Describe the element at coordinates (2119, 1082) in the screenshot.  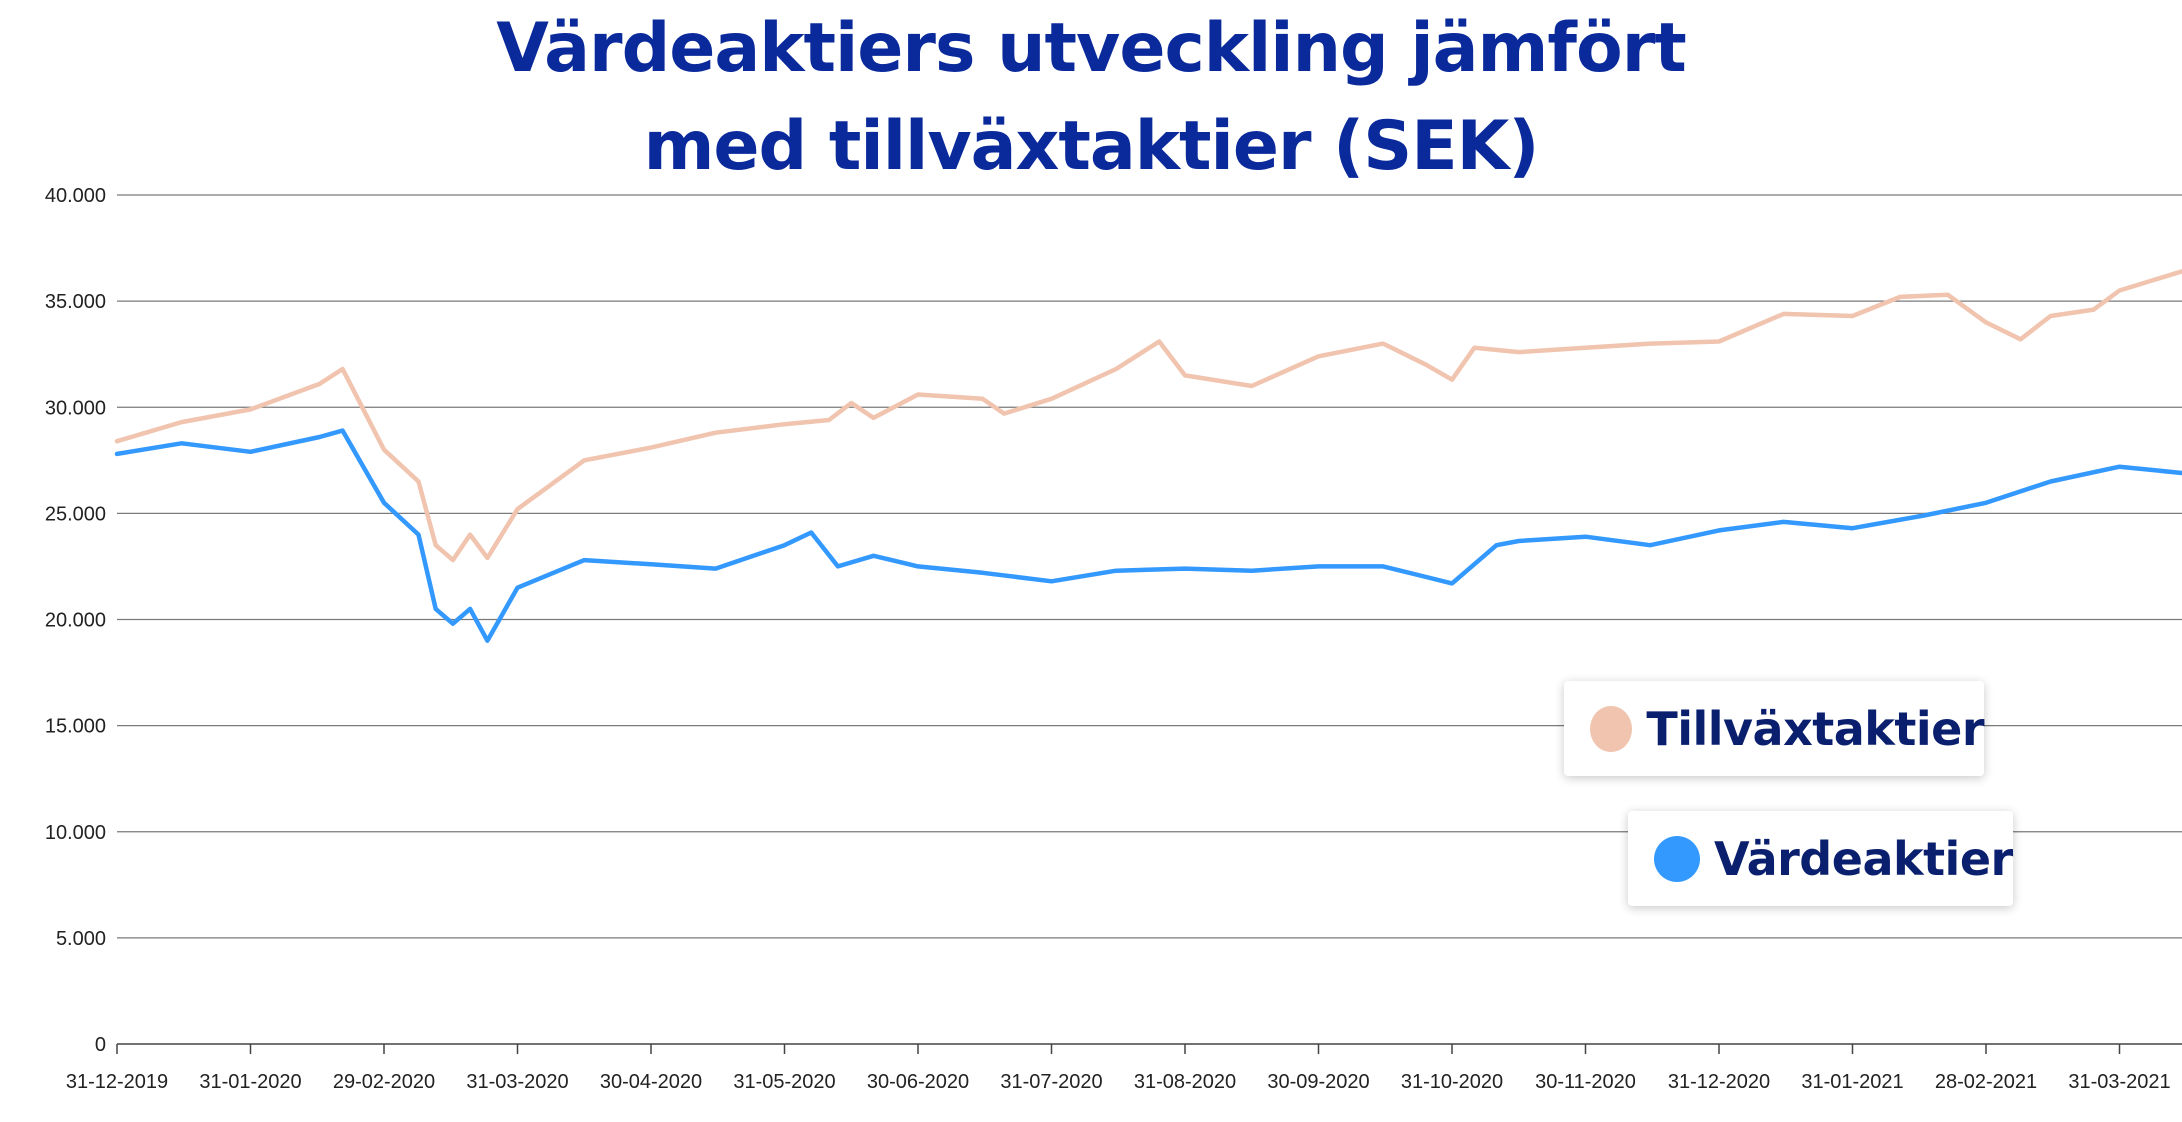
I see `x-tick-label: 31-03-2021` at that location.